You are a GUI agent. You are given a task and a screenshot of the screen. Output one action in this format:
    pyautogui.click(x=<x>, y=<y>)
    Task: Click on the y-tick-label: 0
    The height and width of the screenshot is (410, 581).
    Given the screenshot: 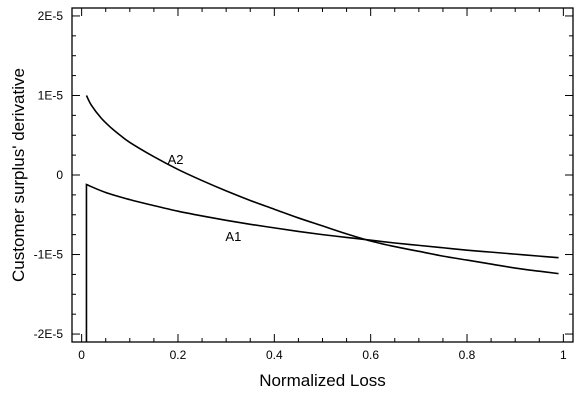 What is the action you would take?
    pyautogui.click(x=59, y=175)
    